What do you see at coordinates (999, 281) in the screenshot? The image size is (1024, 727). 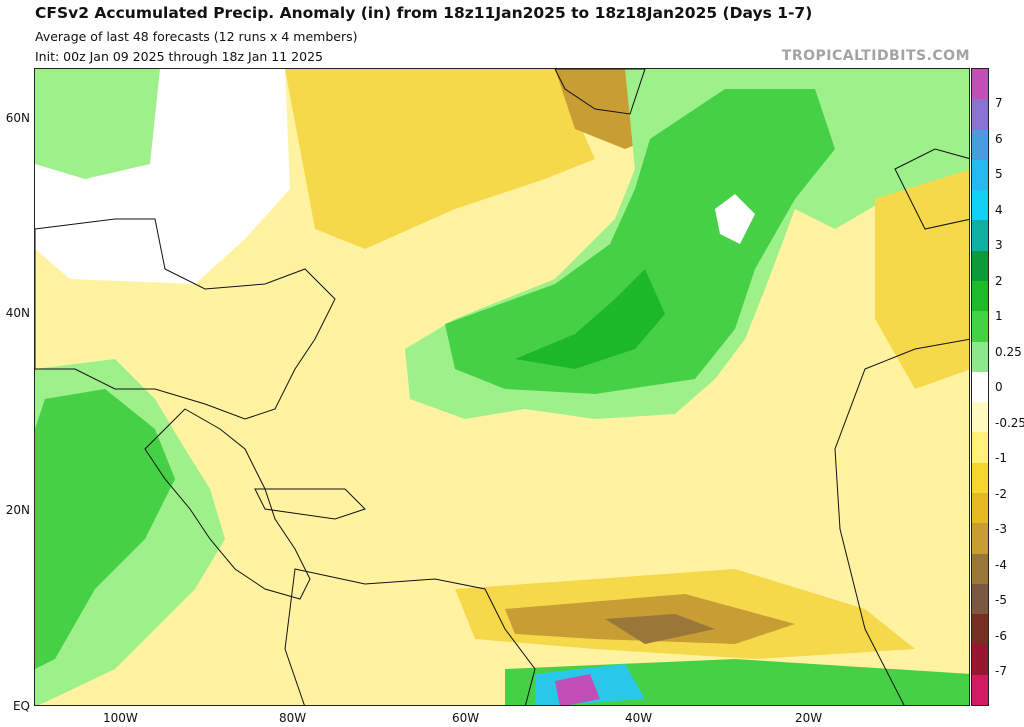 I see `colorbar-label-2: 2` at bounding box center [999, 281].